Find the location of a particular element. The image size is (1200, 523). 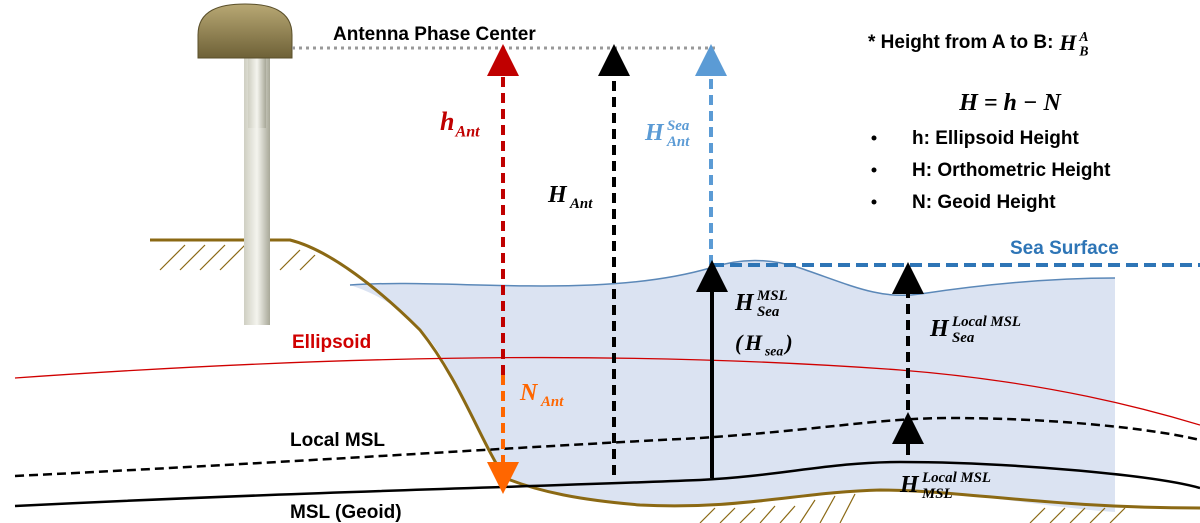

symbol-sup: MSL is located at coordinates (772, 296).